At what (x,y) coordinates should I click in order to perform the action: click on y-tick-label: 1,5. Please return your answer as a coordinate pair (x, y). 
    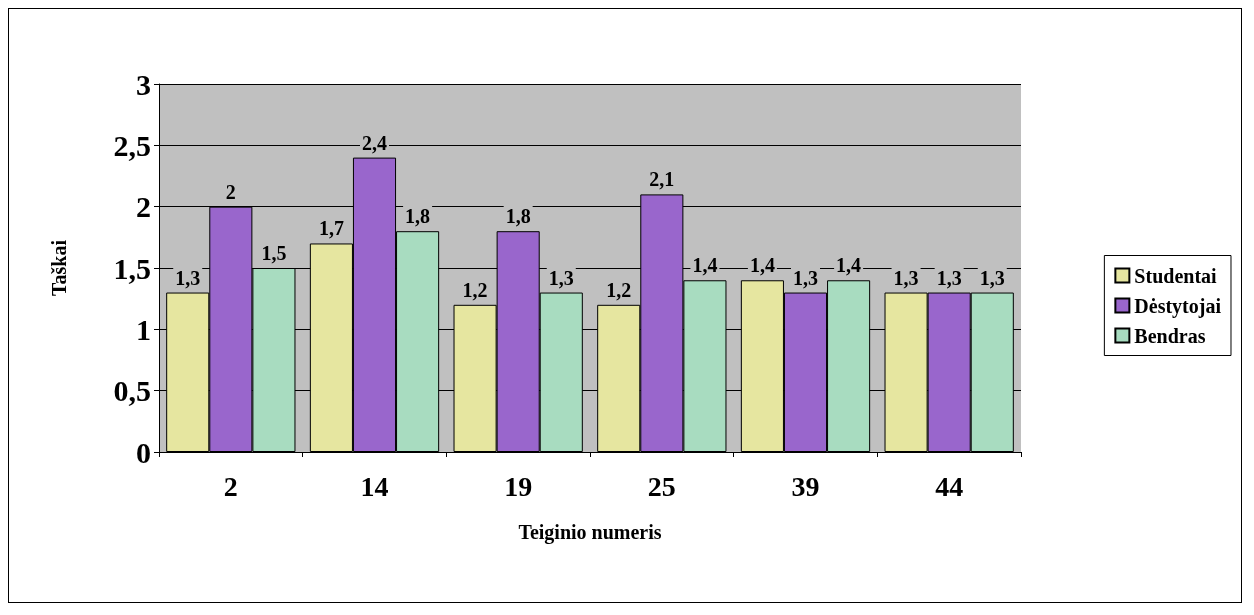
    Looking at the image, I should click on (132, 268).